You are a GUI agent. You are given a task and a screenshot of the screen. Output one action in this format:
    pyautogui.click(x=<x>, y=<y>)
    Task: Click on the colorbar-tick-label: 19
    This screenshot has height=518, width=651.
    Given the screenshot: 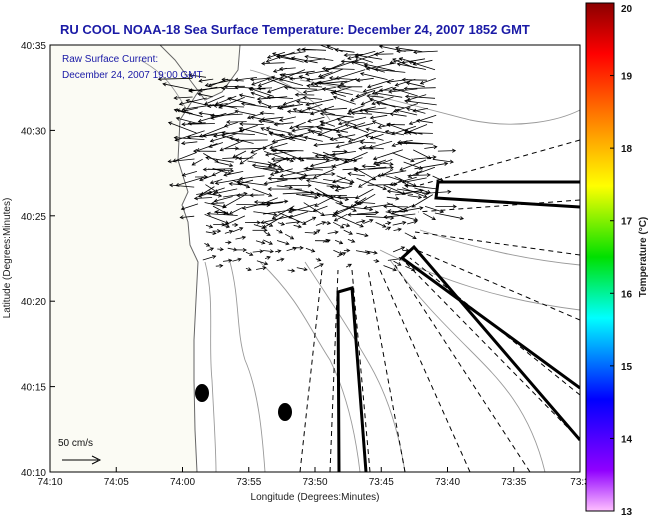 What is the action you would take?
    pyautogui.click(x=627, y=77)
    